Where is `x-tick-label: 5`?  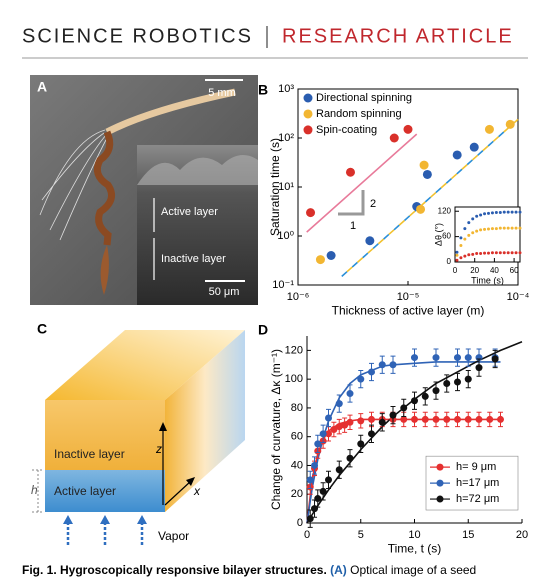
x-tick-label: 5 is located at coordinates (361, 535).